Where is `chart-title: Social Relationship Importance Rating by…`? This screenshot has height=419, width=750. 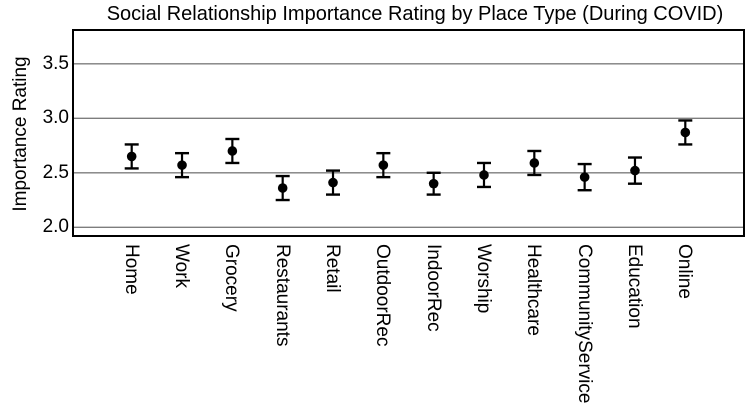 chart-title: Social Relationship Importance Rating by… is located at coordinates (415, 14).